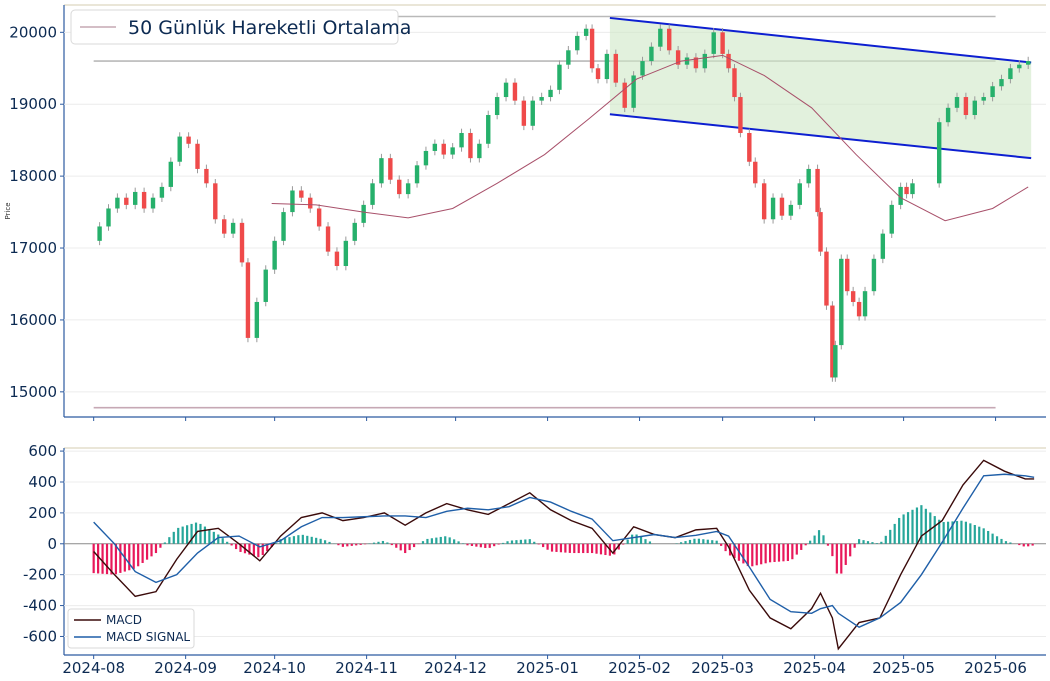 This screenshot has height=681, width=1050. What do you see at coordinates (33, 248) in the screenshot?
I see `price-y-tick-label: 17000` at bounding box center [33, 248].